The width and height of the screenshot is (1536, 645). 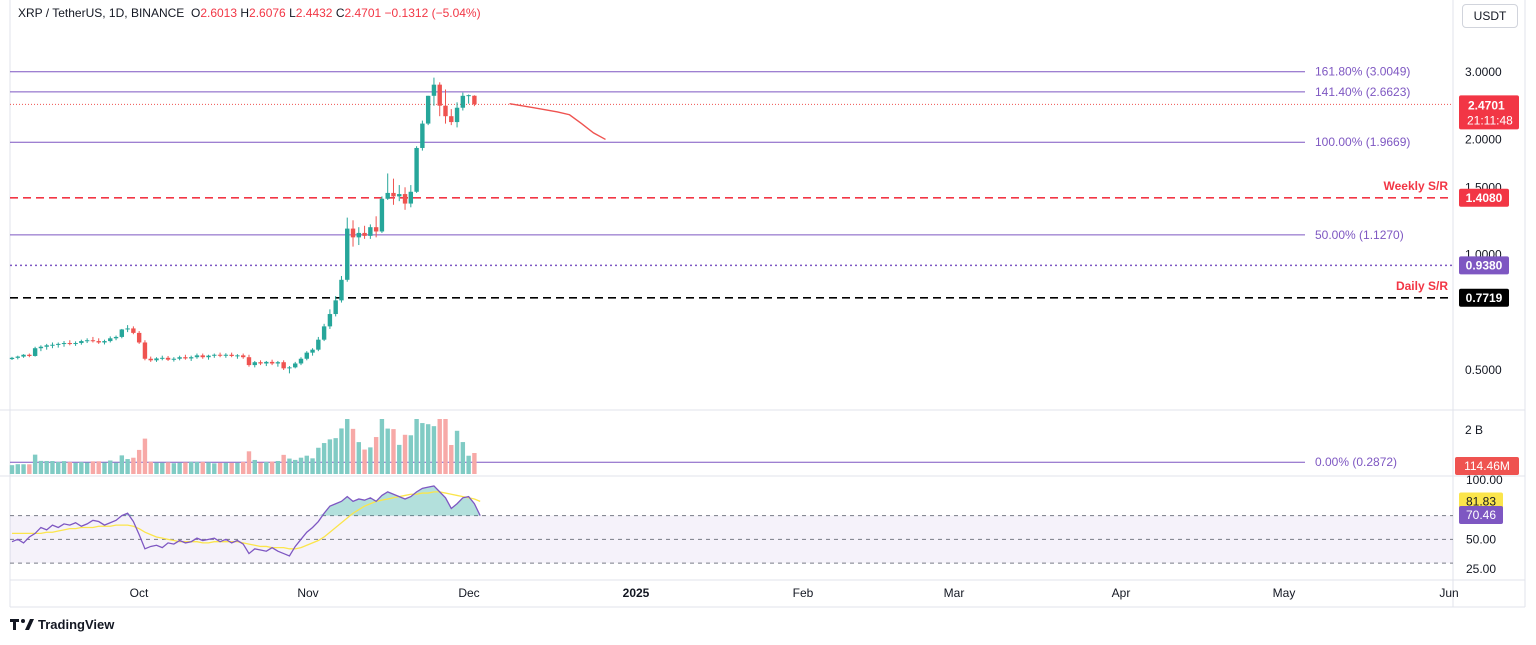 I want to click on rsi-line, so click(x=246, y=521).